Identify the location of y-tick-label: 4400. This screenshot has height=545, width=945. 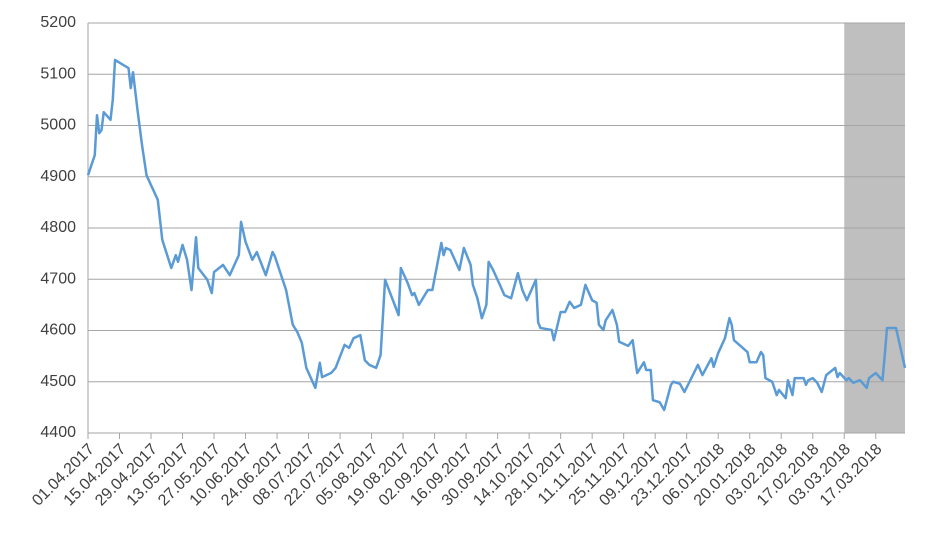
(58, 432).